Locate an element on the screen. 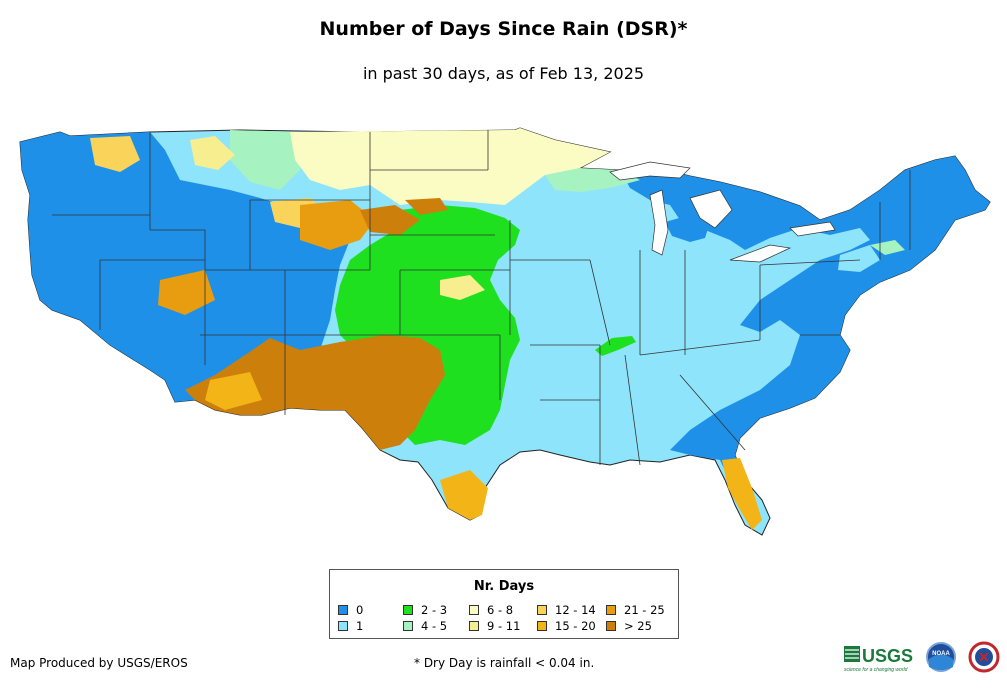 This screenshot has width=1007, height=691. lake-erie is located at coordinates (760, 253).